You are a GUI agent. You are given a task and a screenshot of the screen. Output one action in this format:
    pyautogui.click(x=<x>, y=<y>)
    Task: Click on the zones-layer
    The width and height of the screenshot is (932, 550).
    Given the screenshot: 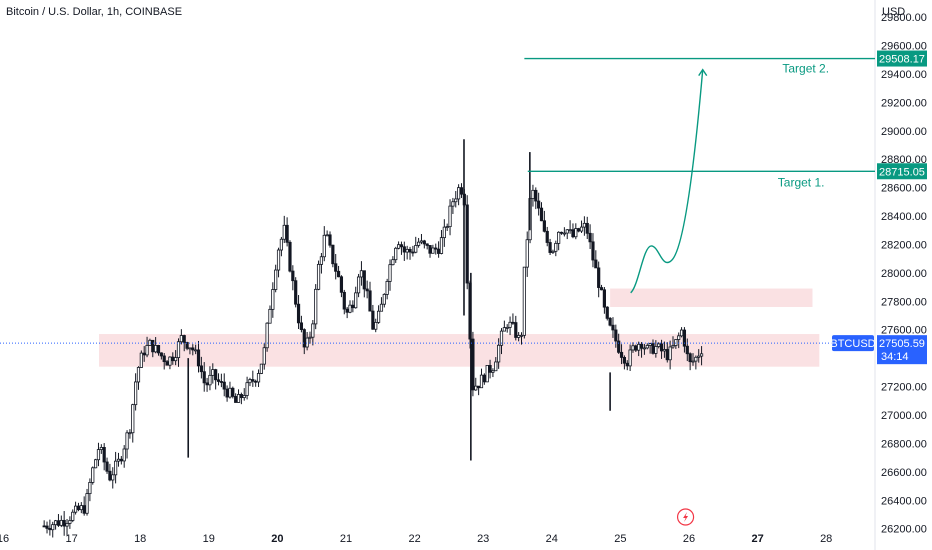 What is the action you would take?
    pyautogui.click(x=459, y=327)
    